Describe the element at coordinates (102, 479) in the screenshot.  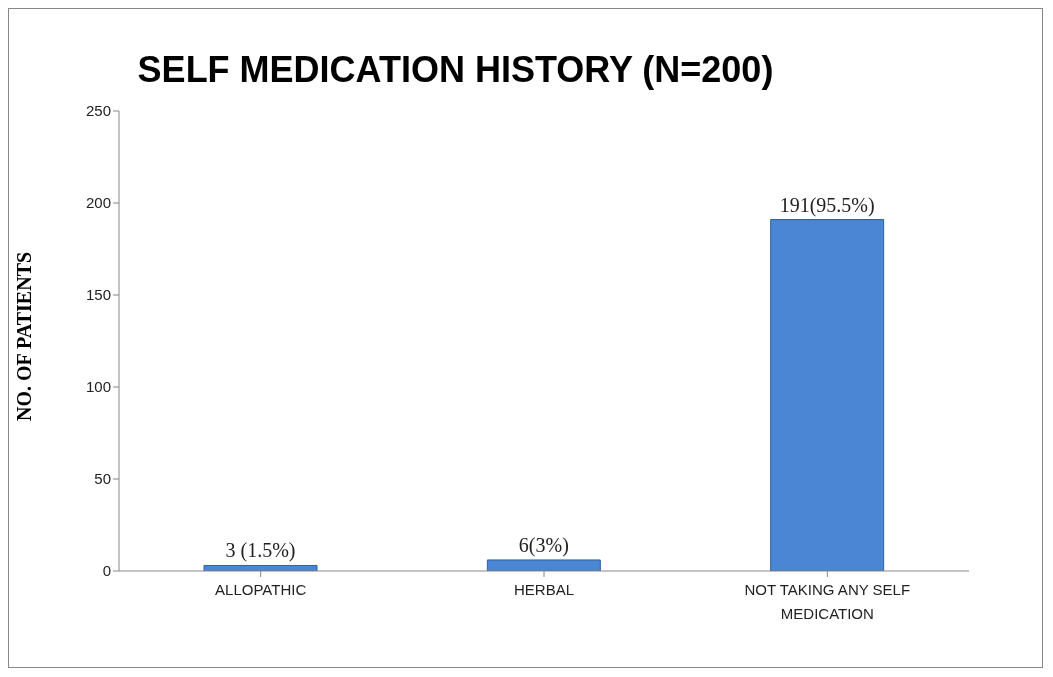
I see `y-tick-label: 50` at that location.